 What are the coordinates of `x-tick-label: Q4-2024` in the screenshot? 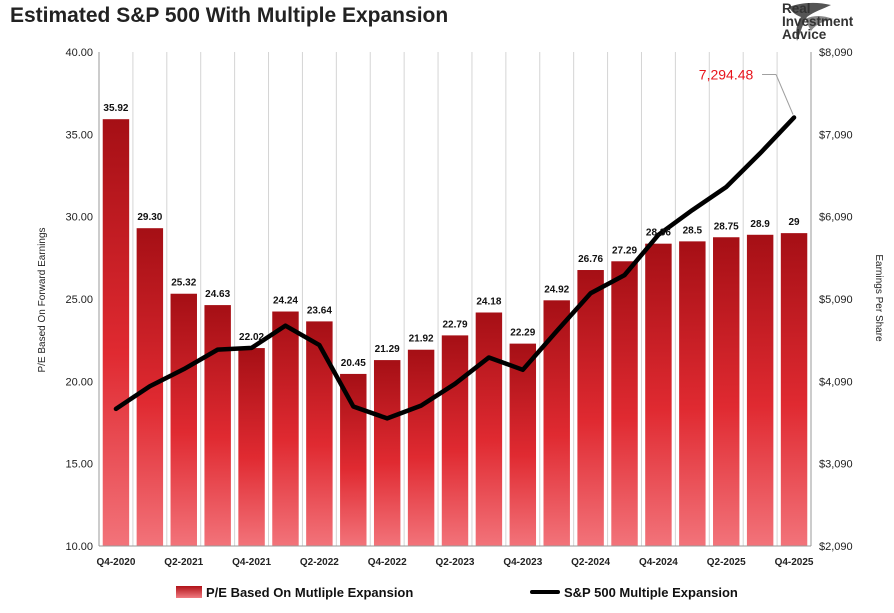 It's located at (658, 562).